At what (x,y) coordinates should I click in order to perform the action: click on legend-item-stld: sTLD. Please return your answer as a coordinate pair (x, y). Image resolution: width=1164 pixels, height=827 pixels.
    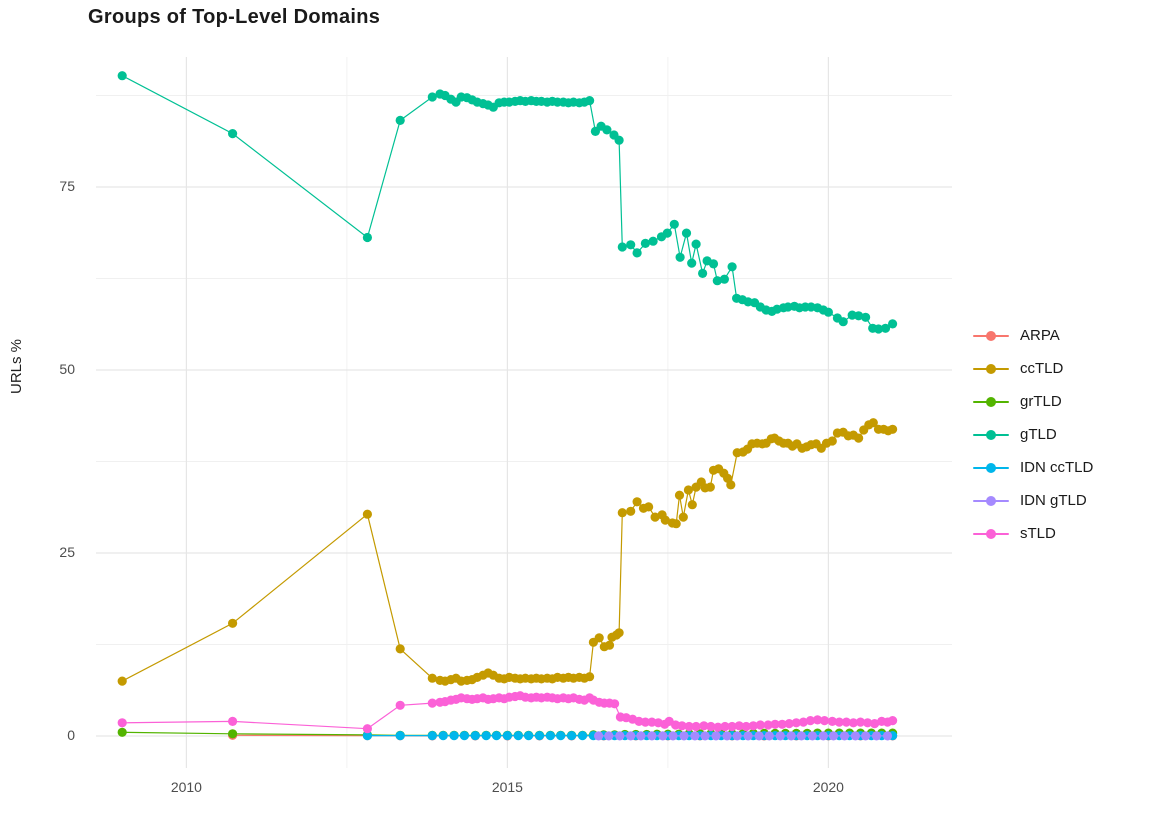
    Looking at the image, I should click on (1033, 533).